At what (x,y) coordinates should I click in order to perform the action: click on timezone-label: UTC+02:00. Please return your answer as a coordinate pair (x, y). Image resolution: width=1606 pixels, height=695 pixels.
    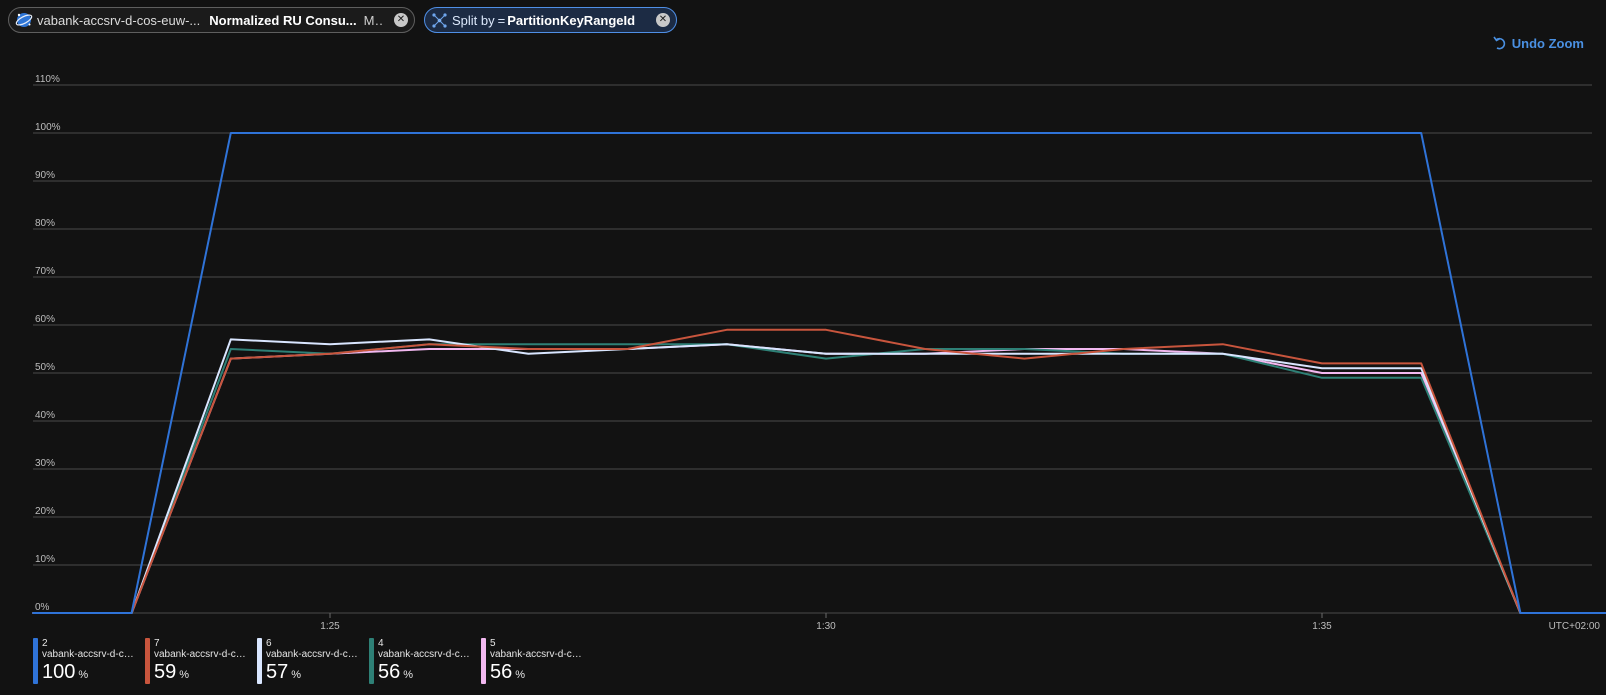
    Looking at the image, I should click on (1575, 626).